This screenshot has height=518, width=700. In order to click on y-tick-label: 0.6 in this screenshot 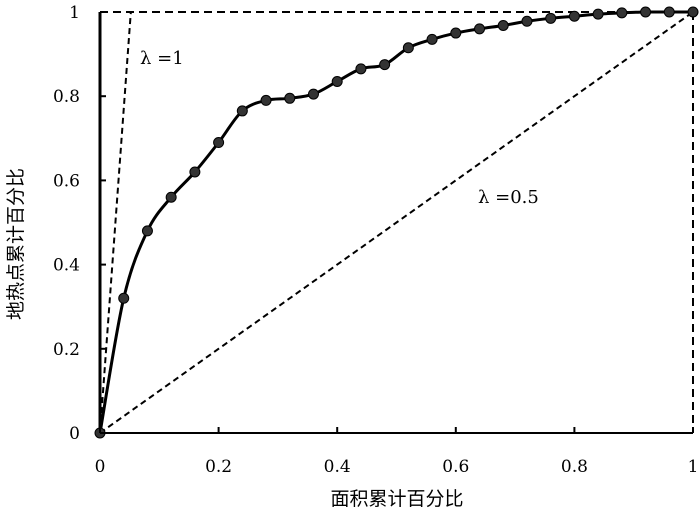, I will do `click(66, 181)`.